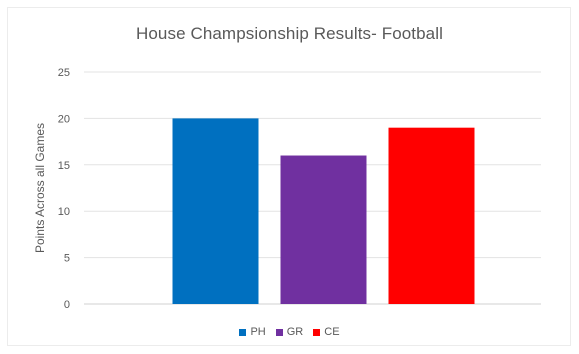 This screenshot has height=354, width=579. What do you see at coordinates (317, 332) in the screenshot?
I see `legend-swatch-ce` at bounding box center [317, 332].